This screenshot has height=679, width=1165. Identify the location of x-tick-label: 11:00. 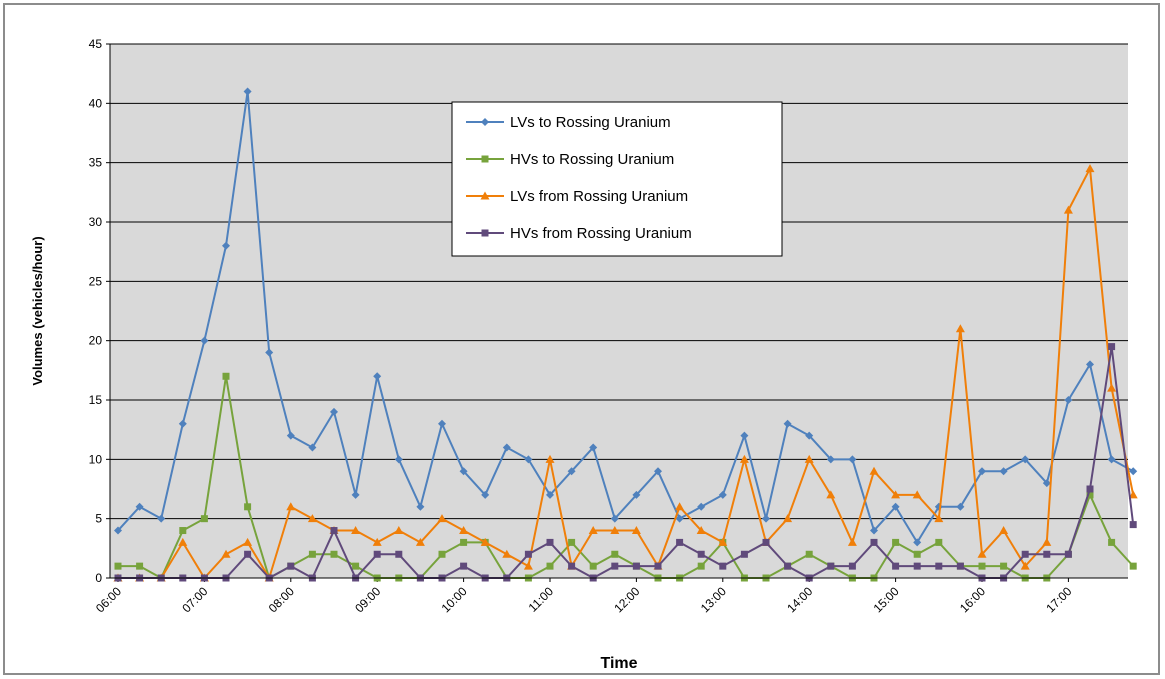
(541, 599).